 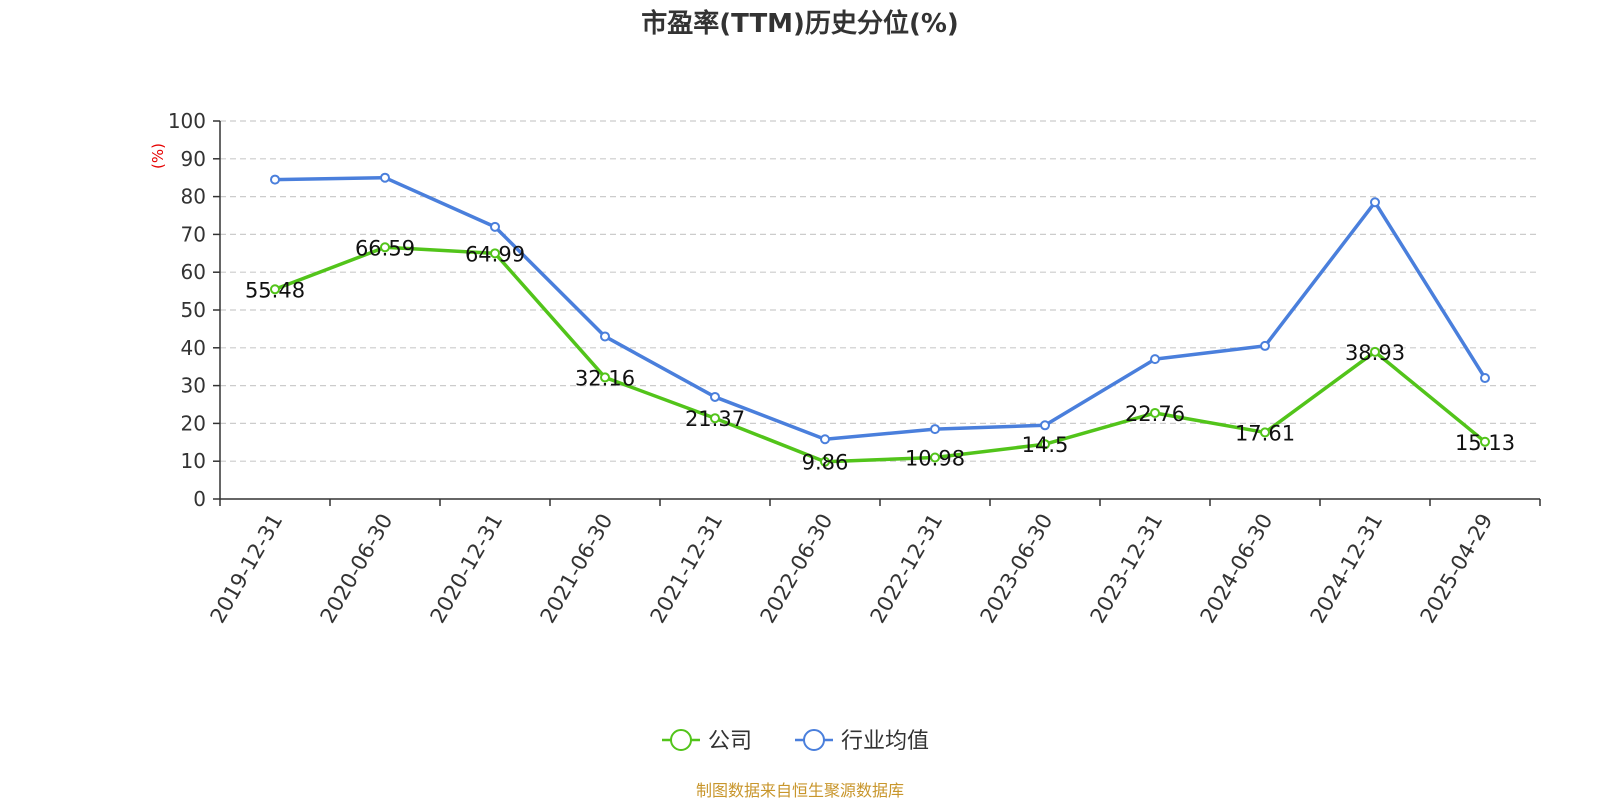 I want to click on x-tick-label: 2023-06-30, so click(x=1017, y=569).